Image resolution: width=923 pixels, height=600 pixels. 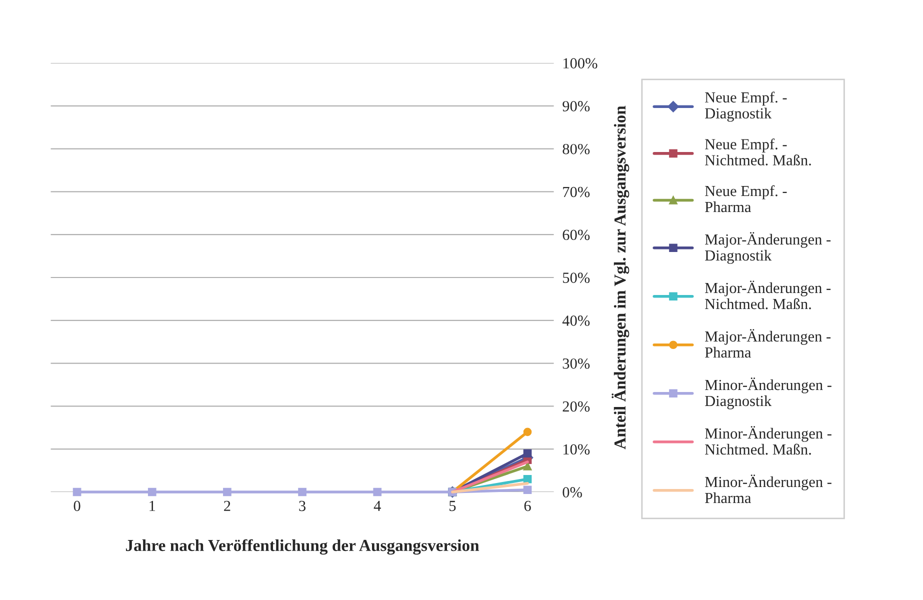 I want to click on y-tick-label: 40%, so click(x=576, y=321).